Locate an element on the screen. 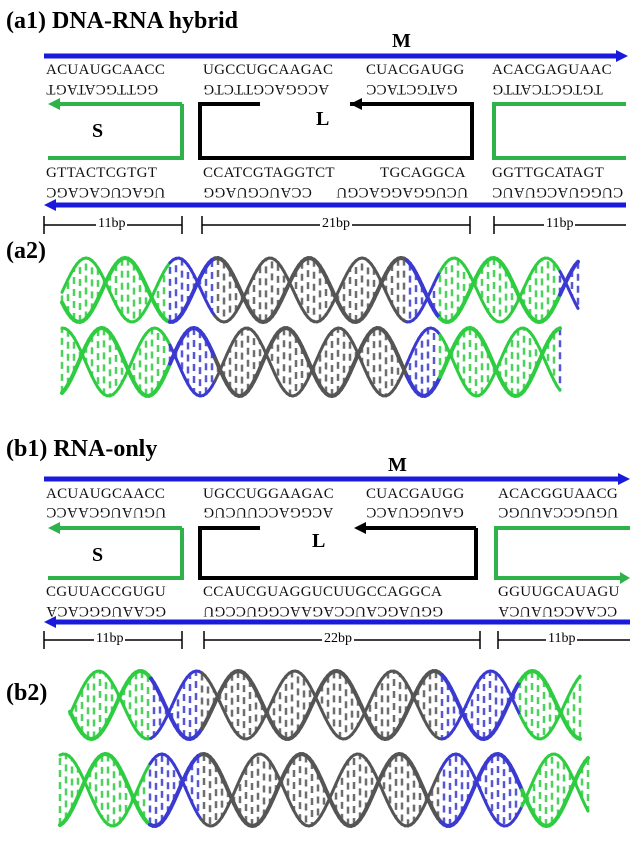 This screenshot has width=630, height=848. strand-s-arrowhead-a1 is located at coordinates (54, 104).